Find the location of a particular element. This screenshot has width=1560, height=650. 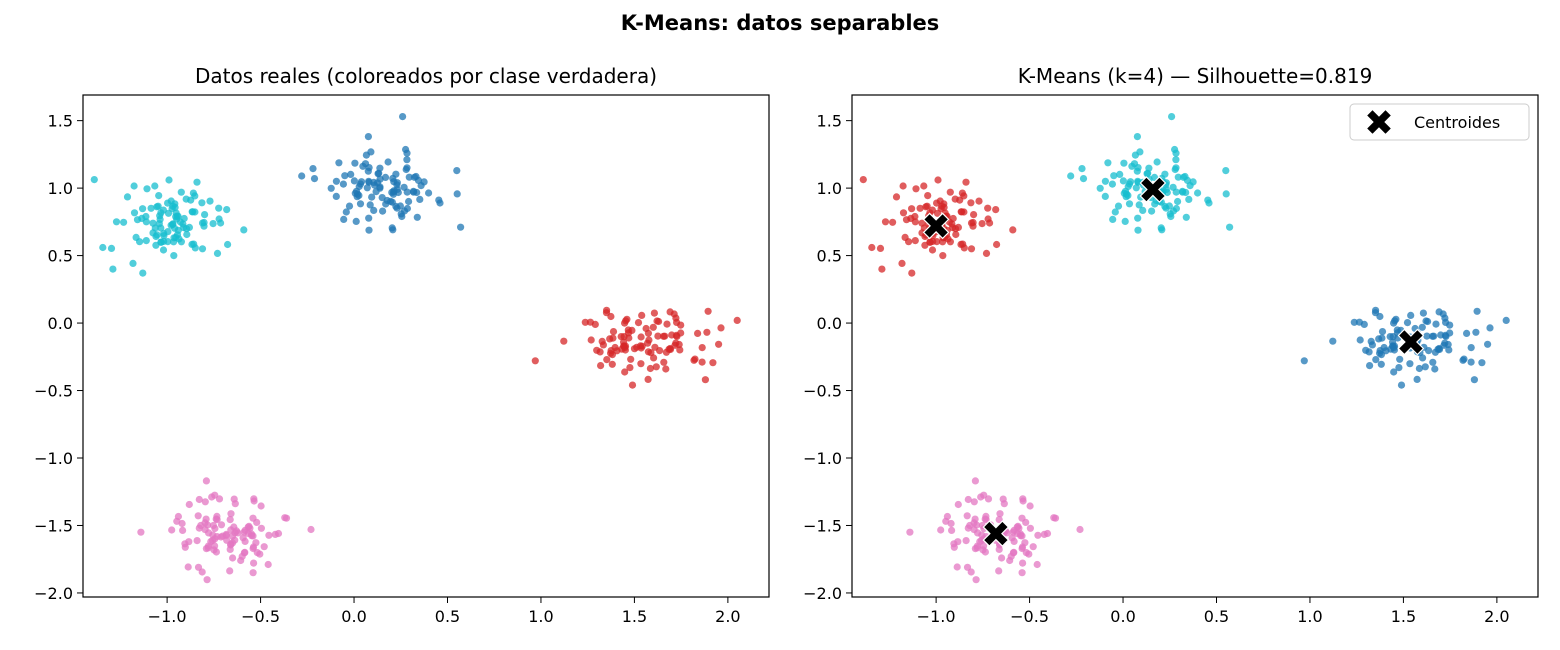

y-tick-label: 1.0 is located at coordinates (829, 188).